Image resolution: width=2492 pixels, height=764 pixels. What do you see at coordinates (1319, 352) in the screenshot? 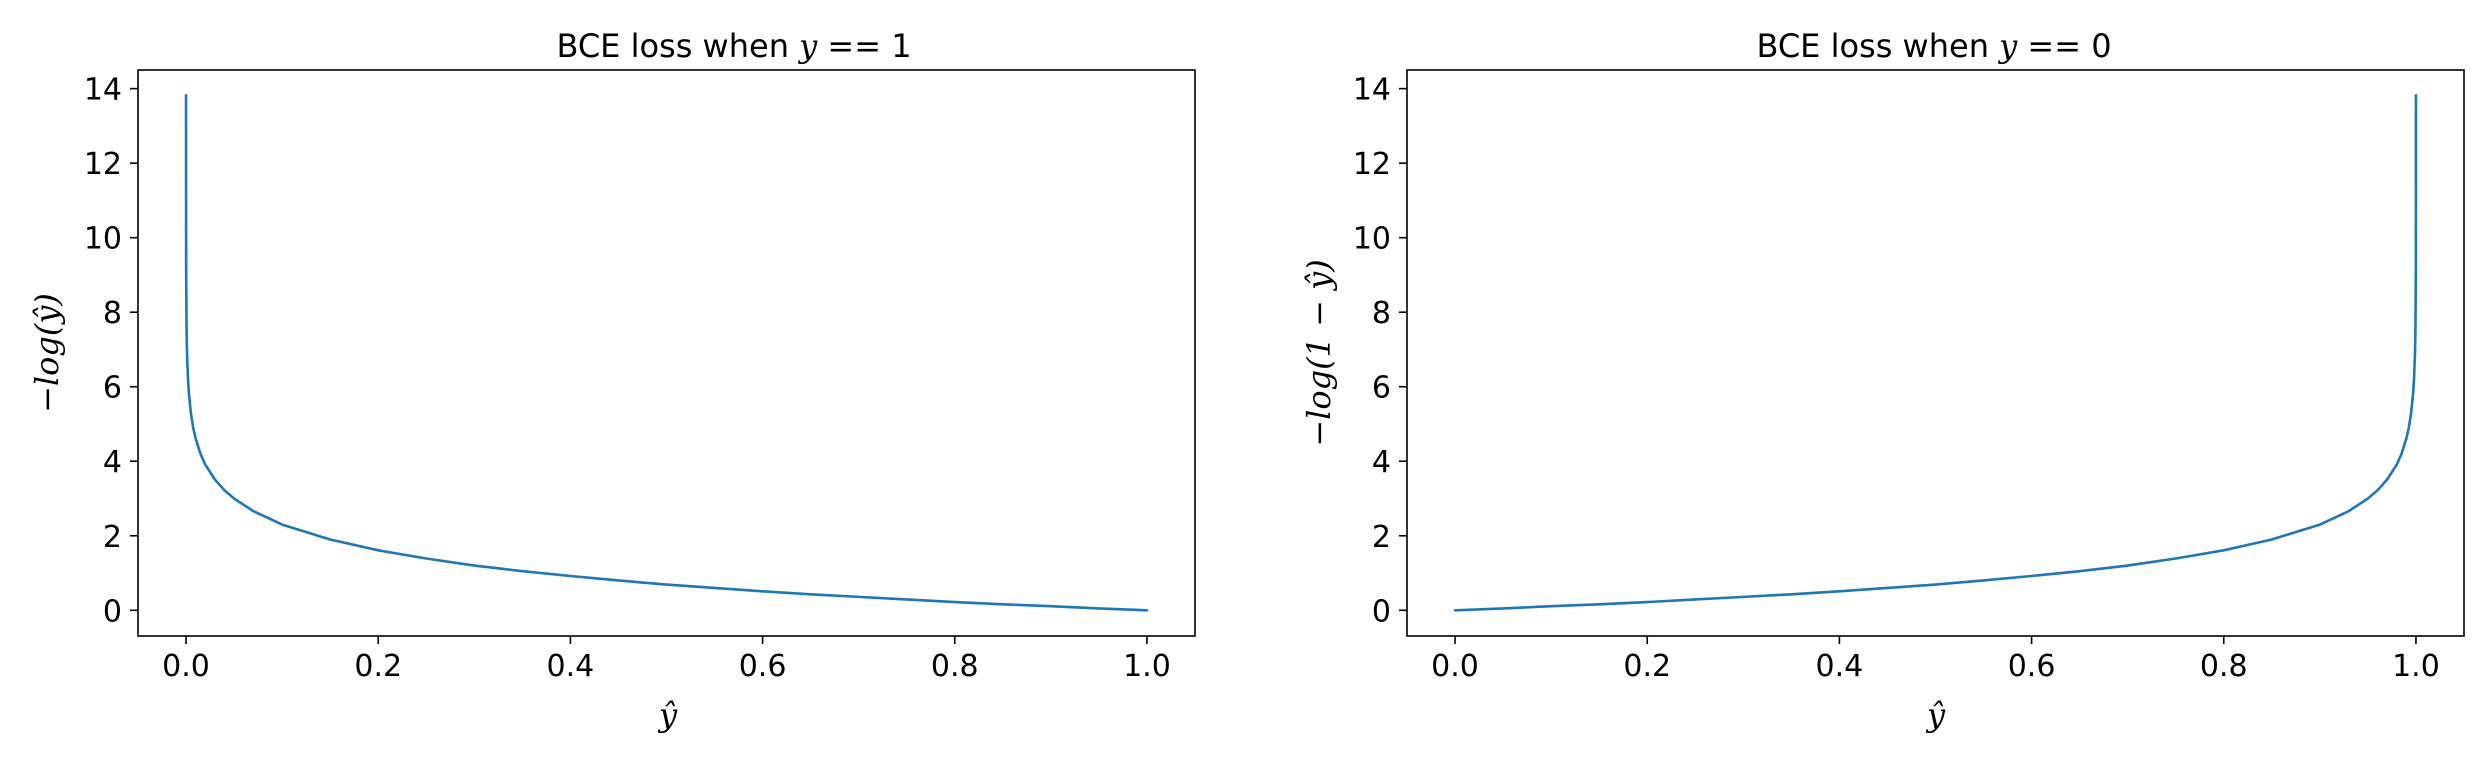
I see `y-axis-label: −log(1 − ŷ)` at bounding box center [1319, 352].